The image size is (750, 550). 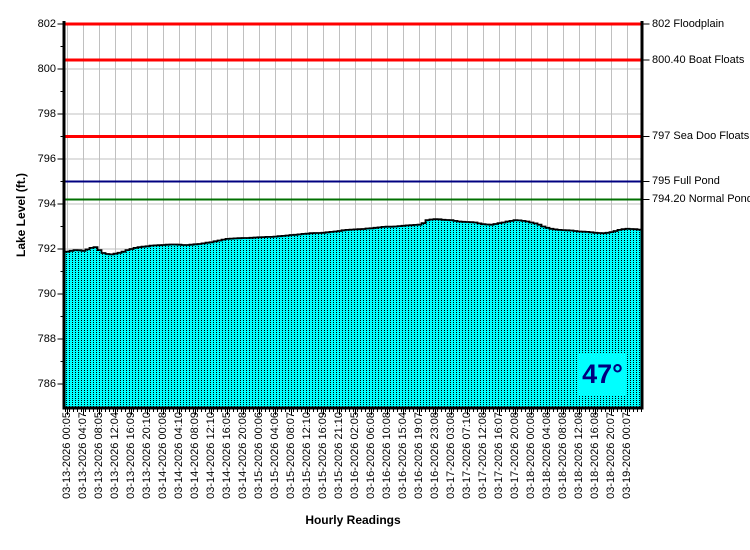 What do you see at coordinates (701, 199) in the screenshot?
I see `reference-line-label: 794.20 Normal Pond` at bounding box center [701, 199].